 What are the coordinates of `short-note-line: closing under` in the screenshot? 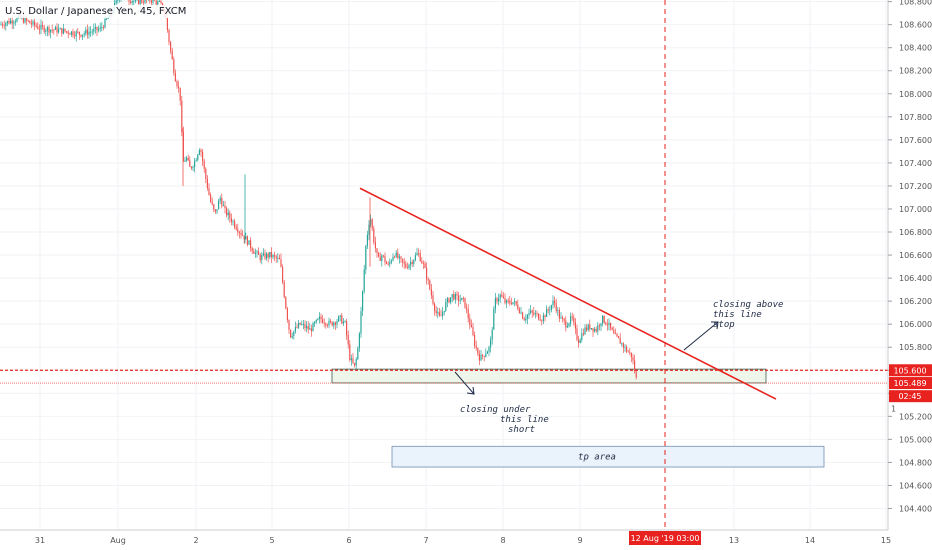 It's located at (495, 410).